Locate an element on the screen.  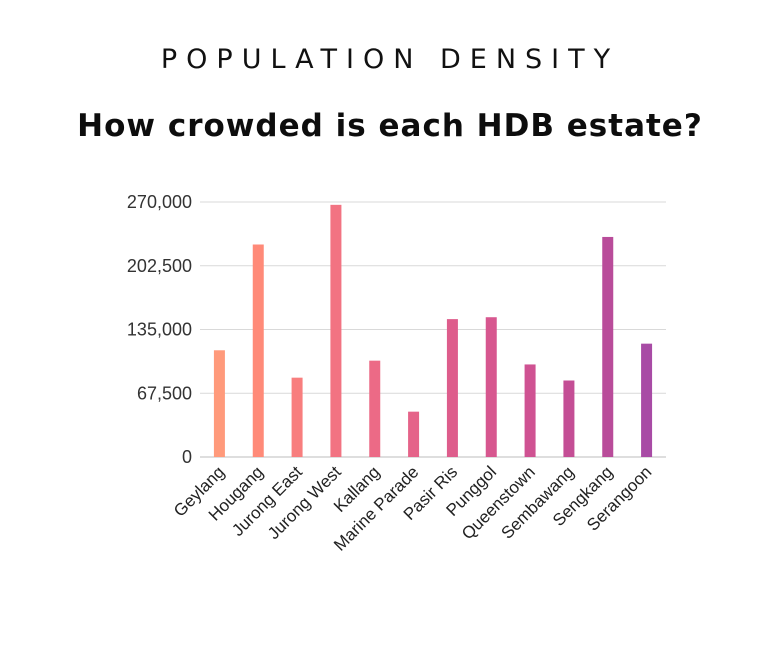
bar-sembawang is located at coordinates (569, 418).